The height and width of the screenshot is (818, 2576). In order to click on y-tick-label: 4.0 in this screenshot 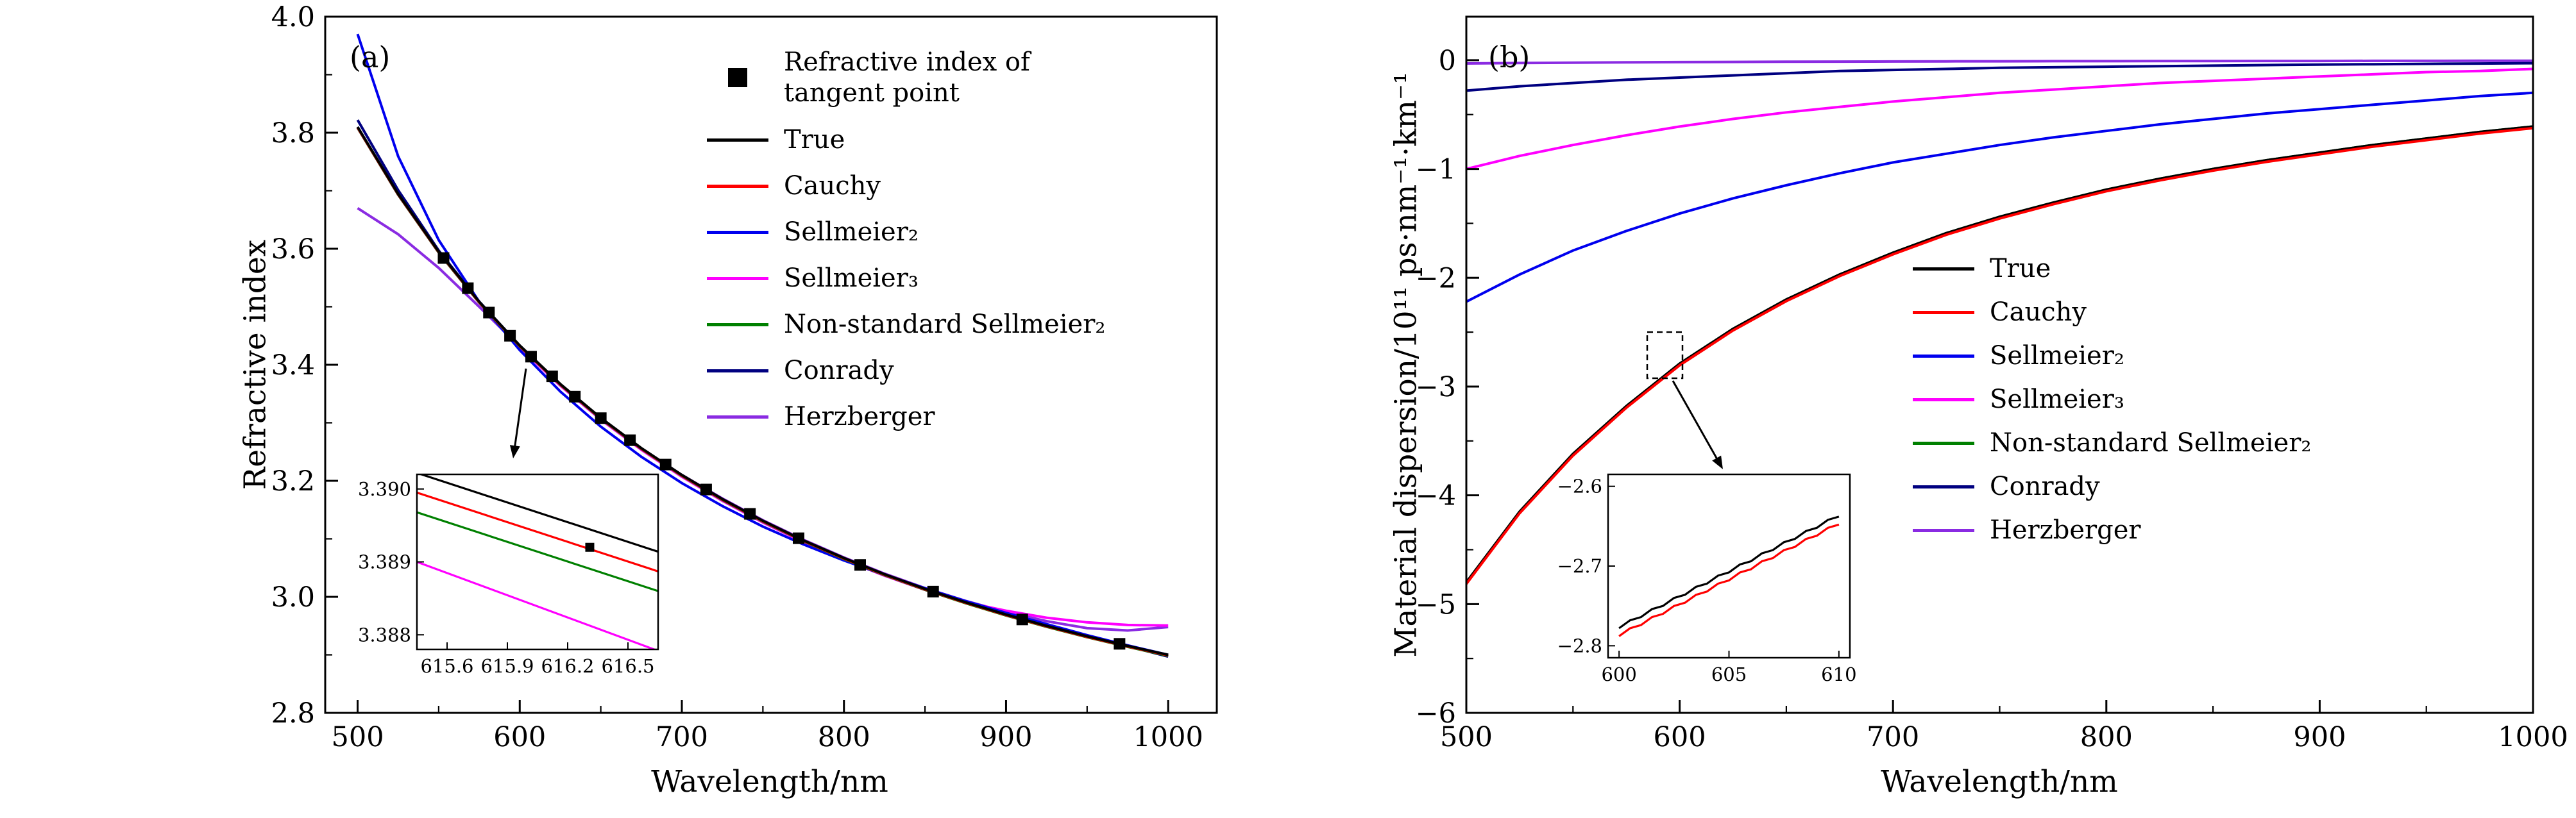, I will do `click(293, 17)`.